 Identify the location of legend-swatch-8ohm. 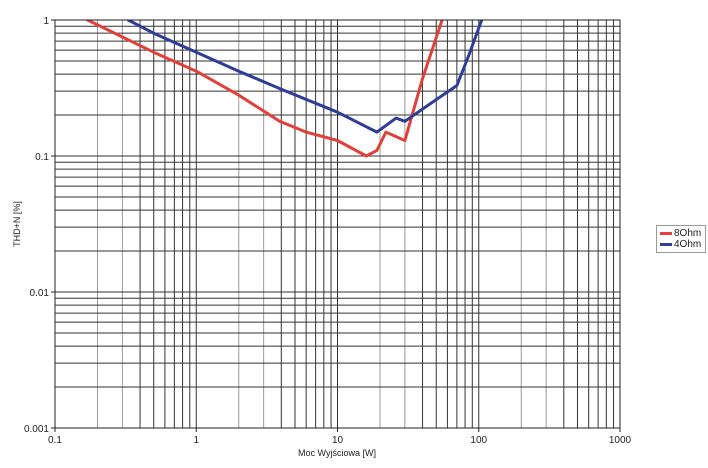
(666, 233).